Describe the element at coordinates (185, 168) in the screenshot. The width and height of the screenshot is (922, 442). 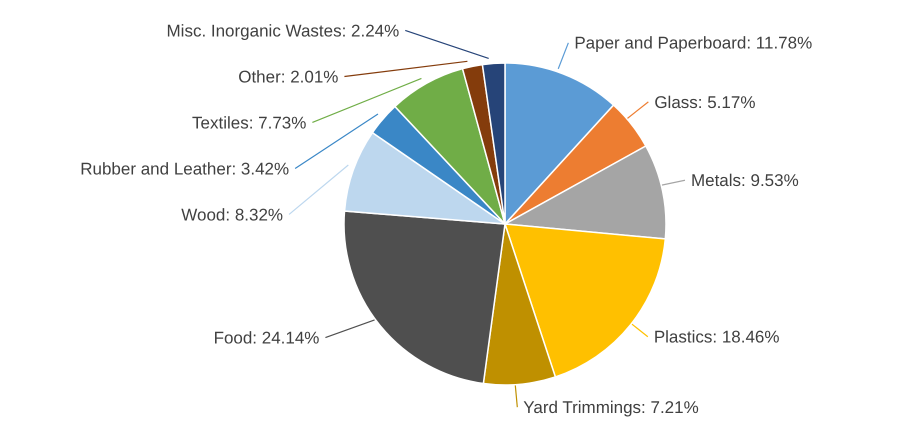
I see `slice-label: Rubber and Leather: 3.42%` at that location.